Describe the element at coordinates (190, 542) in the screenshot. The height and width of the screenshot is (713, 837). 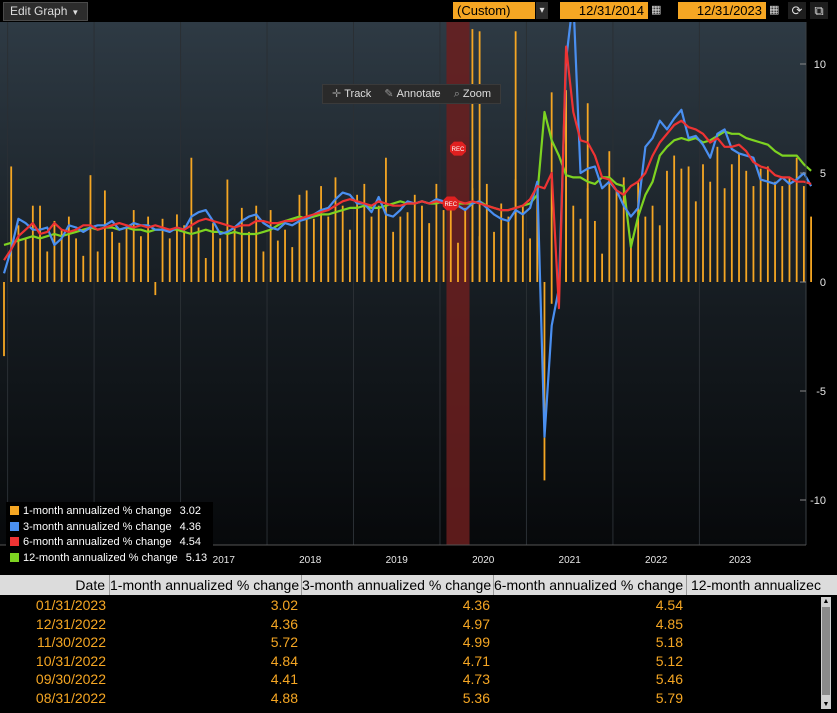
I see `legend-value: 4.54` at that location.